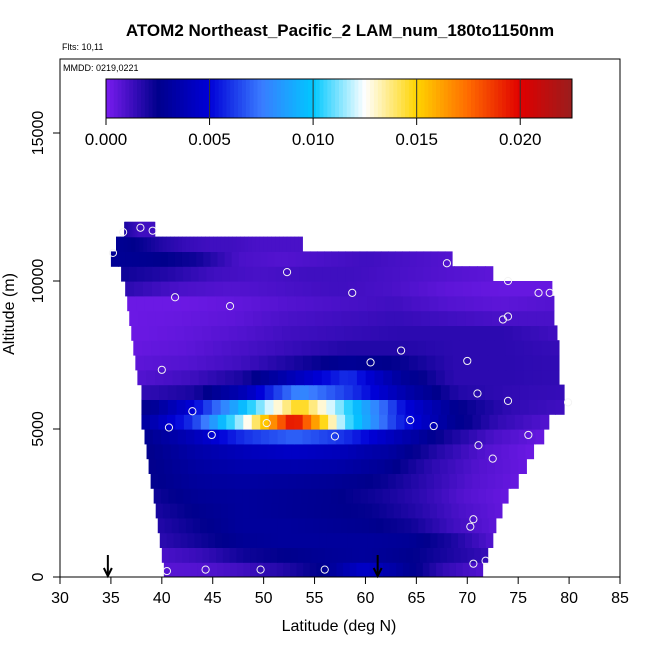  I want to click on x-tick-label: 35, so click(111, 598).